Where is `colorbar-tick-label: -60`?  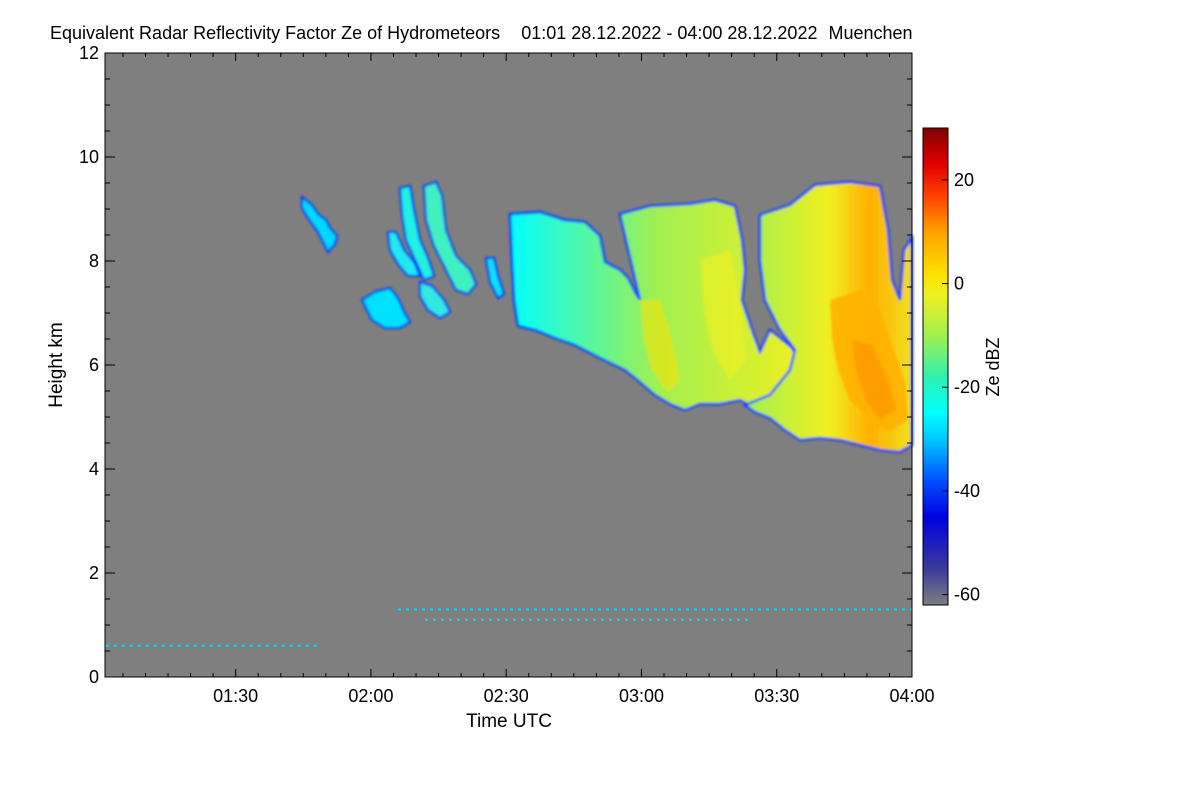
colorbar-tick-label: -60 is located at coordinates (967, 595).